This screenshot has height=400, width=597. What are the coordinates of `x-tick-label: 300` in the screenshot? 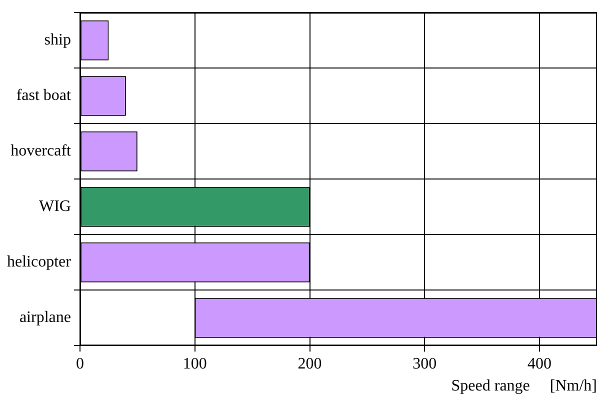 It's located at (424, 363).